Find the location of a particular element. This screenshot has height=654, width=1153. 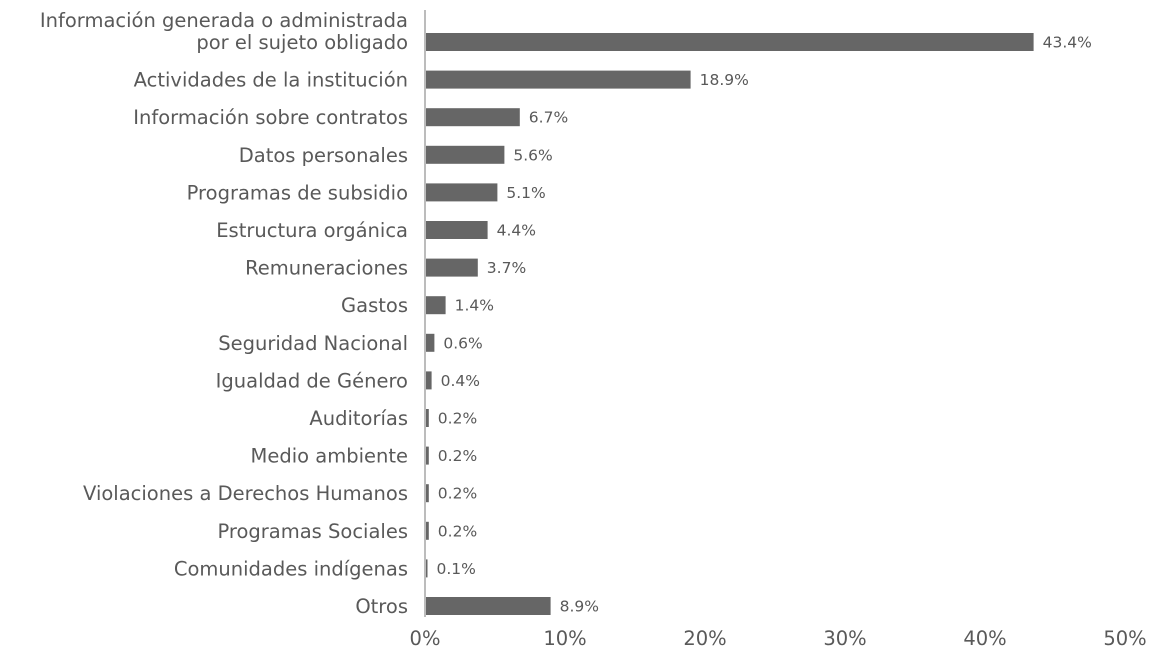

x-tick-label-2: 20% is located at coordinates (704, 638).